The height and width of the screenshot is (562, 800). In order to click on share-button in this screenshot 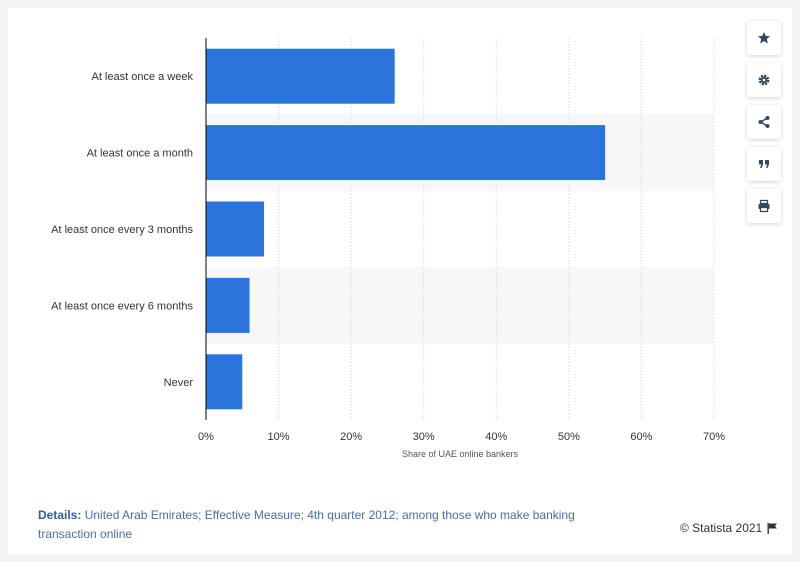, I will do `click(764, 122)`.